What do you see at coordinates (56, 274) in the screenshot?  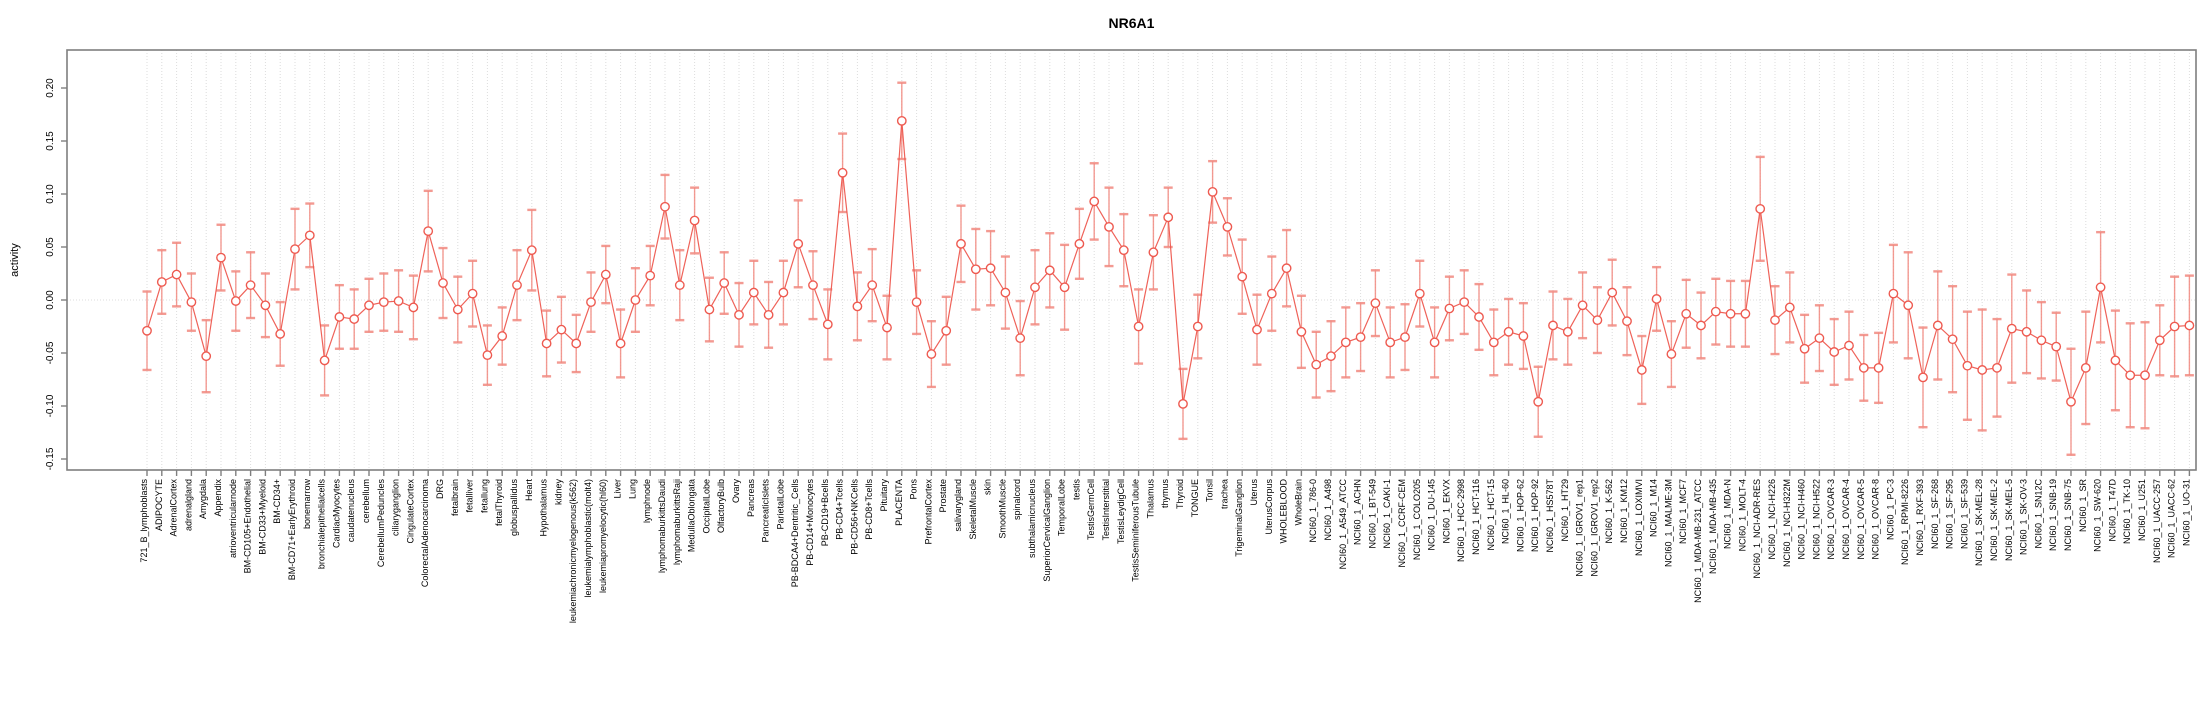 I see `y-axis: -0.15 -0.10 -0.05 0.00 0.05 0.10 0.15 0.20` at bounding box center [56, 274].